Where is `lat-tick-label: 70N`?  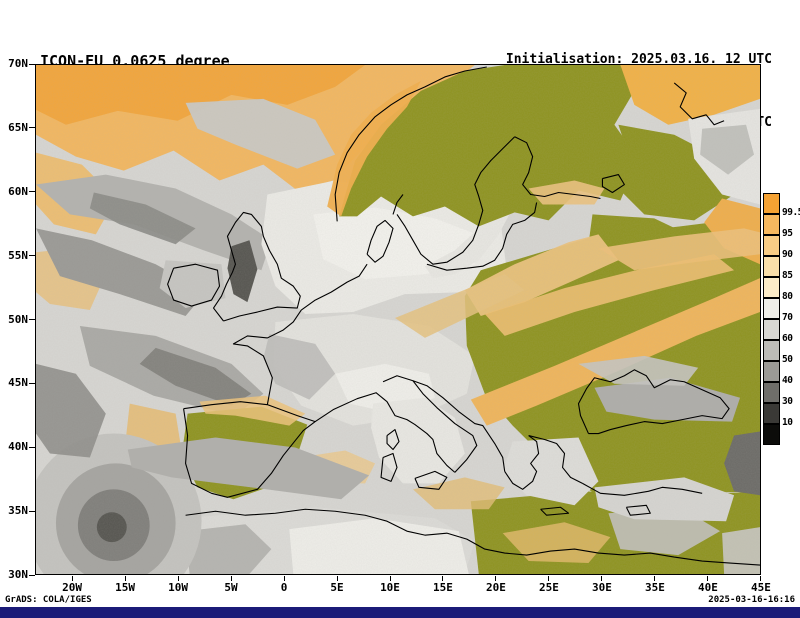 lat-tick-label: 70N is located at coordinates (18, 63).